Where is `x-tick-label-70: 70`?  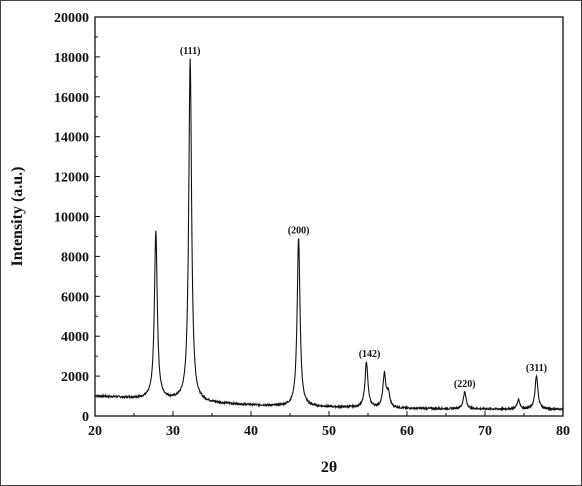 x-tick-label-70: 70 is located at coordinates (485, 431).